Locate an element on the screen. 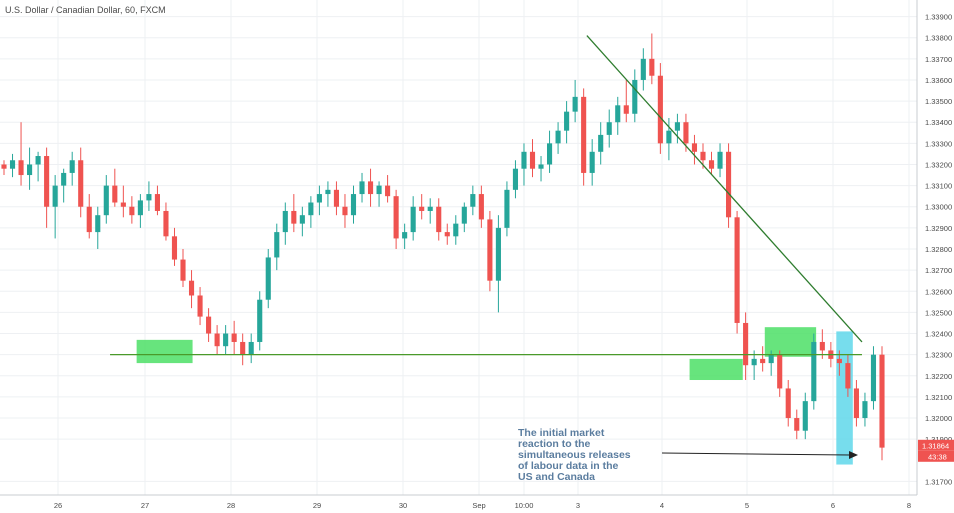 This screenshot has width=954, height=513. y-tick-label: 1.32000 is located at coordinates (938, 418).